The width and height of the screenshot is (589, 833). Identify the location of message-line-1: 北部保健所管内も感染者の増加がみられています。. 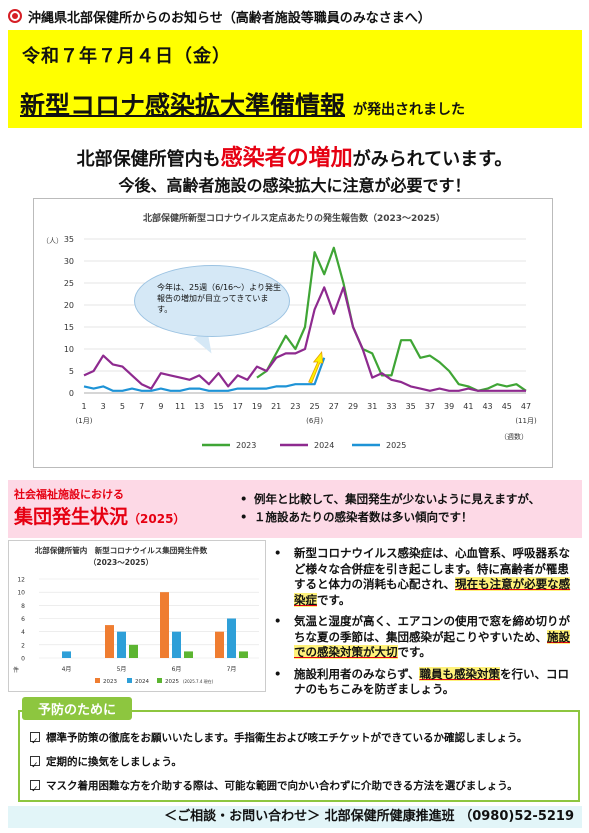
(294, 156).